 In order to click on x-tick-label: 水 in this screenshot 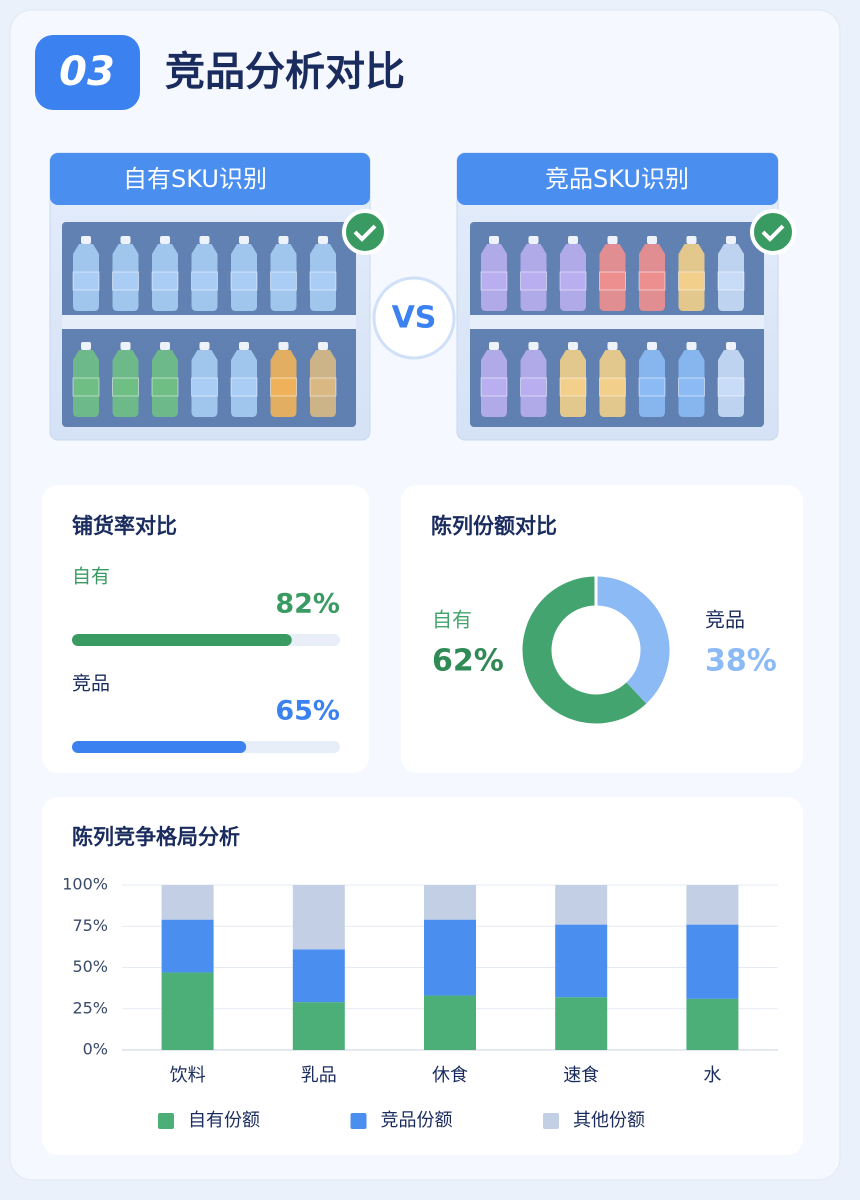, I will do `click(712, 1075)`.